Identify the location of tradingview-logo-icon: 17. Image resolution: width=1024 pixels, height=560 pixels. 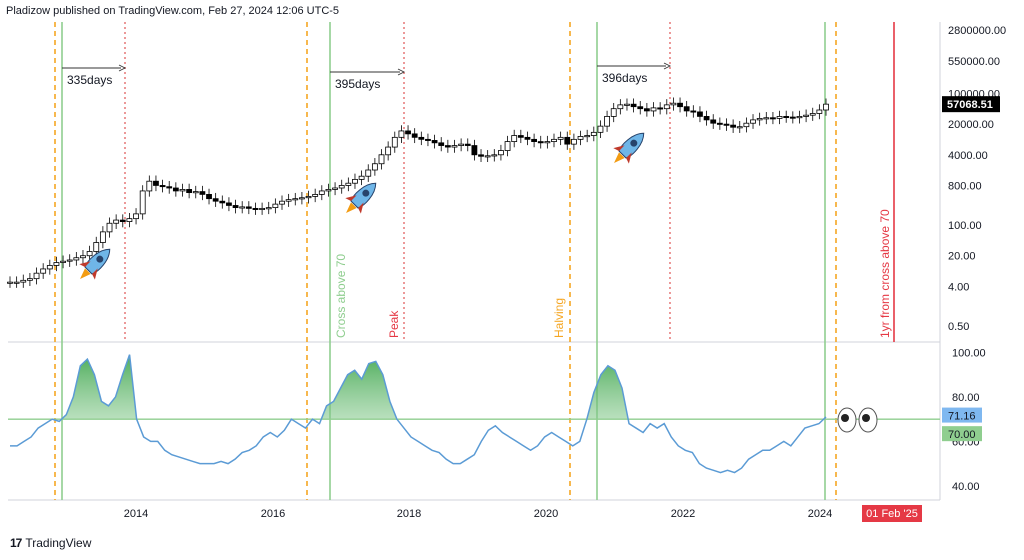
(16, 543).